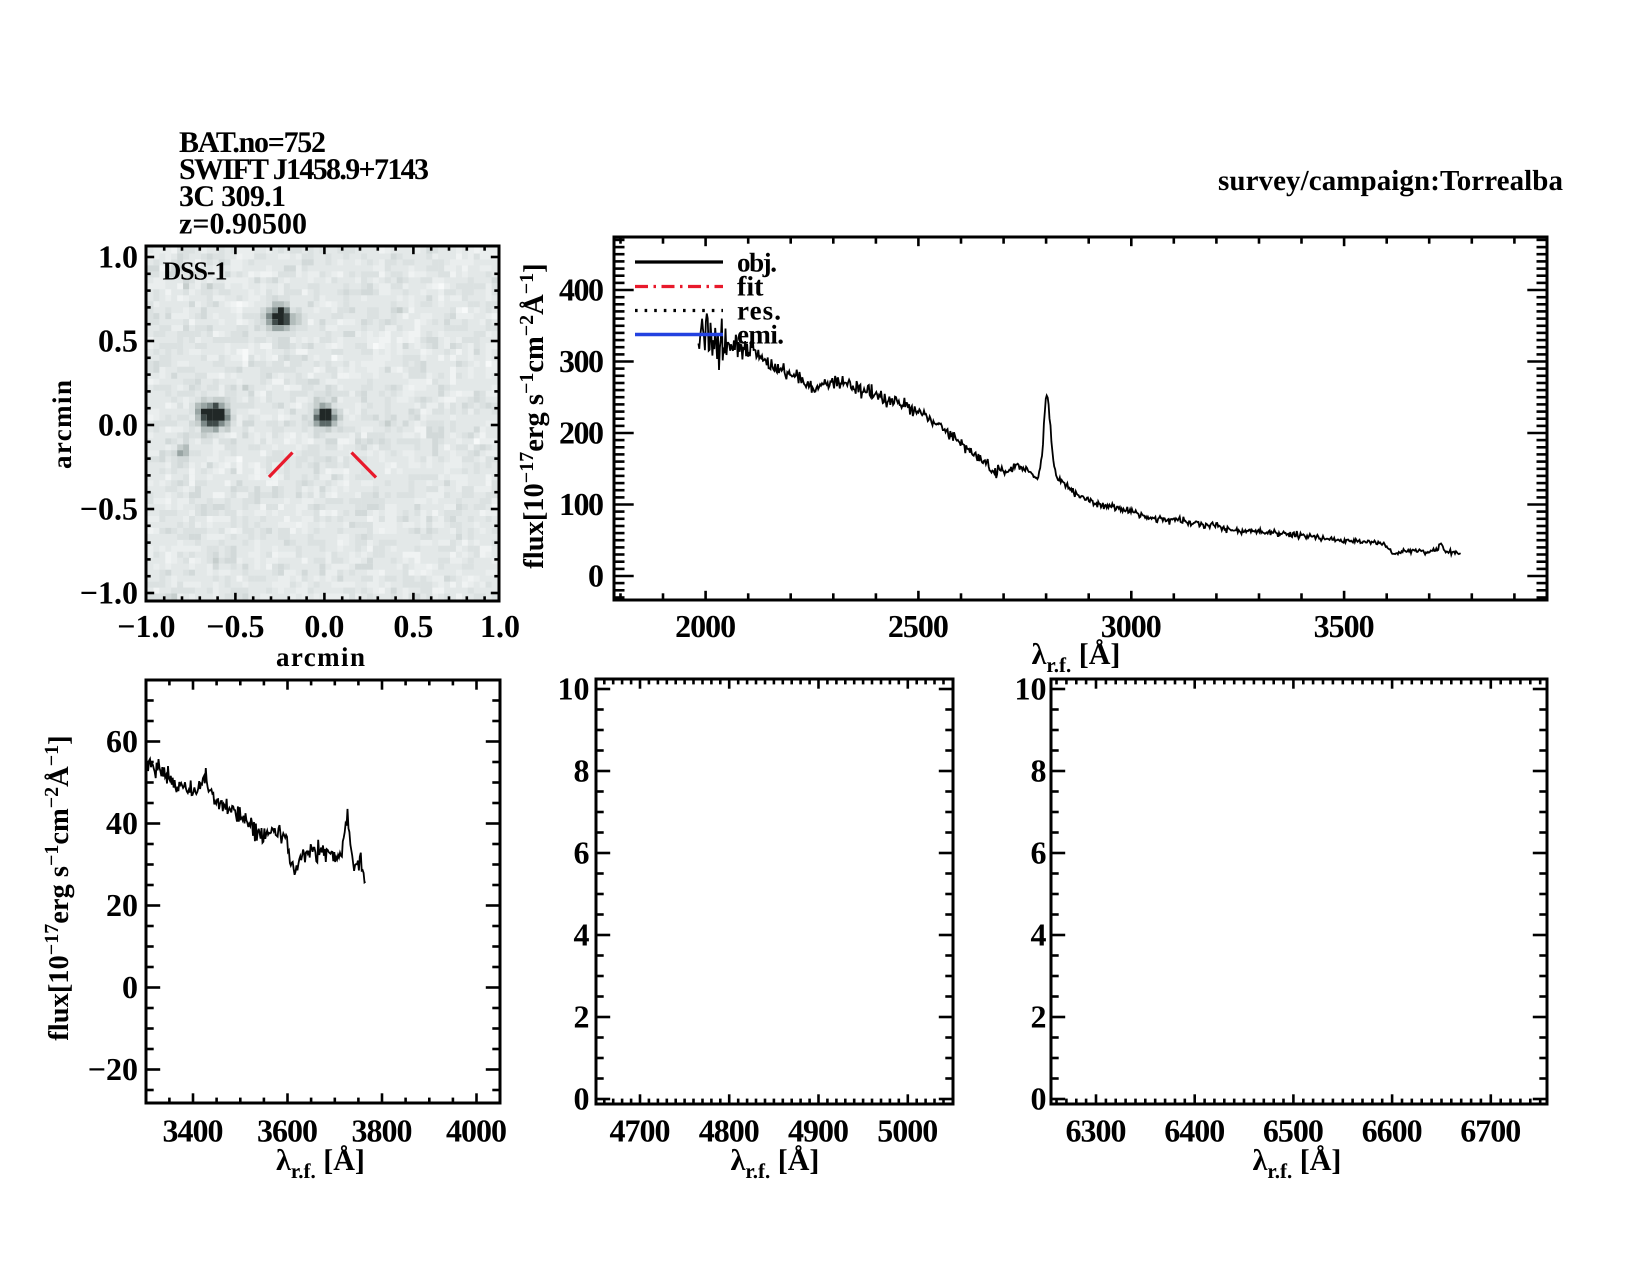 Image resolution: width=1650 pixels, height=1275 pixels. Describe the element at coordinates (581, 504) in the screenshot. I see `svg-text: 100` at that location.